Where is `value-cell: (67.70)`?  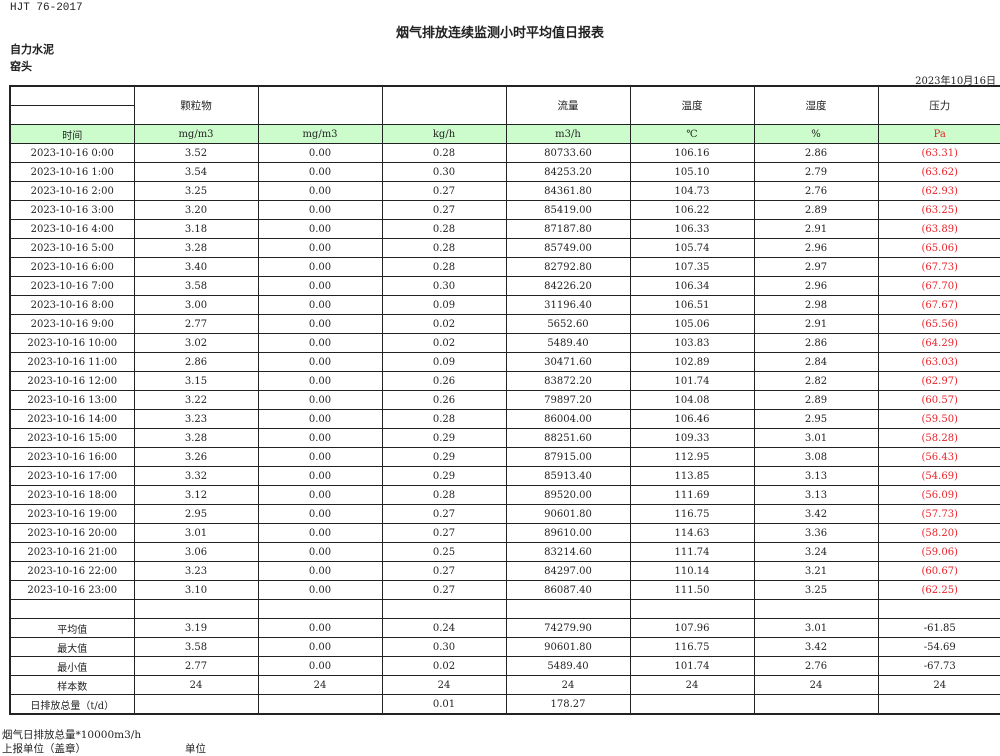
value-cell: (67.70) is located at coordinates (938, 286).